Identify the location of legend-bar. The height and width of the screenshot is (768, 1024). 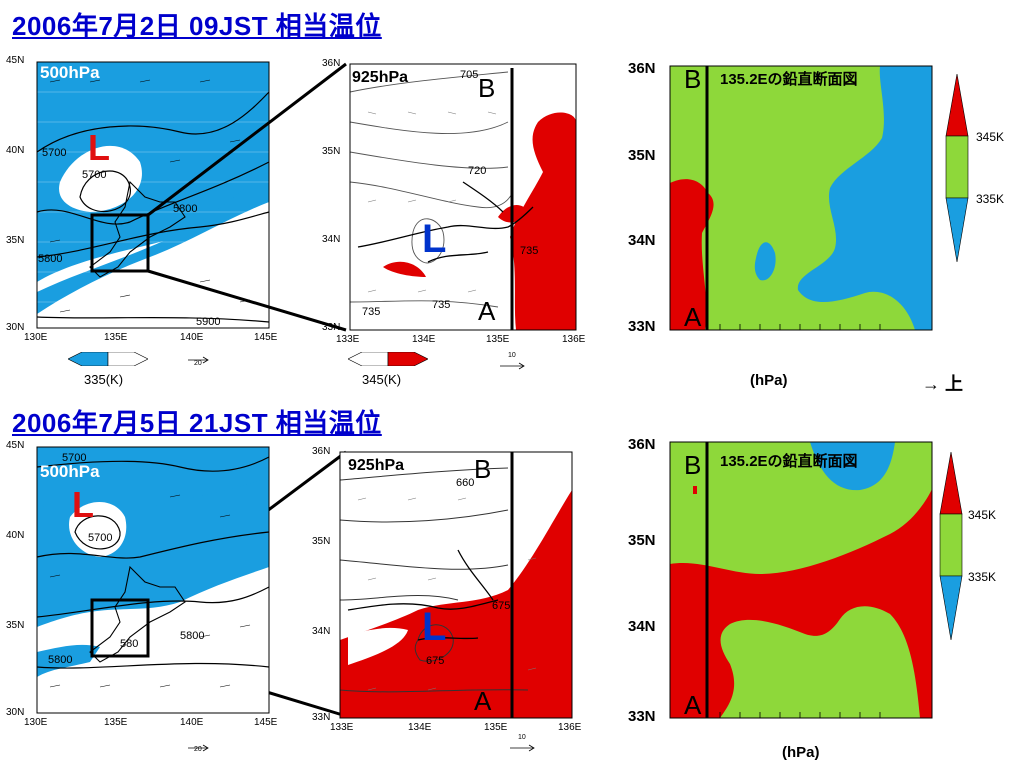
(951, 546).